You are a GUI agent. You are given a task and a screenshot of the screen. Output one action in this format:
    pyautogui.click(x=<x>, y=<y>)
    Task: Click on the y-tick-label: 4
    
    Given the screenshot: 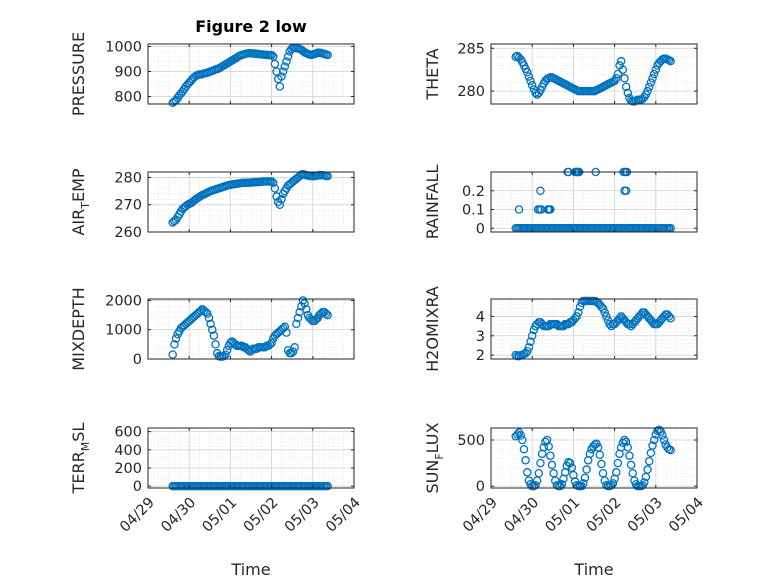 What is the action you would take?
    pyautogui.click(x=480, y=317)
    